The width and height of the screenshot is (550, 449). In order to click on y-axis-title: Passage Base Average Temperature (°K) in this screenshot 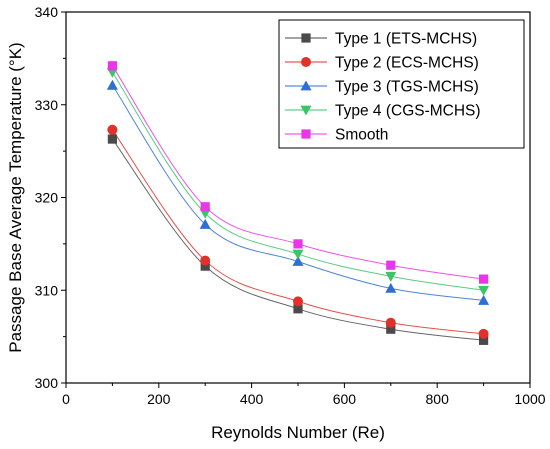, I will do `click(15, 197)`.